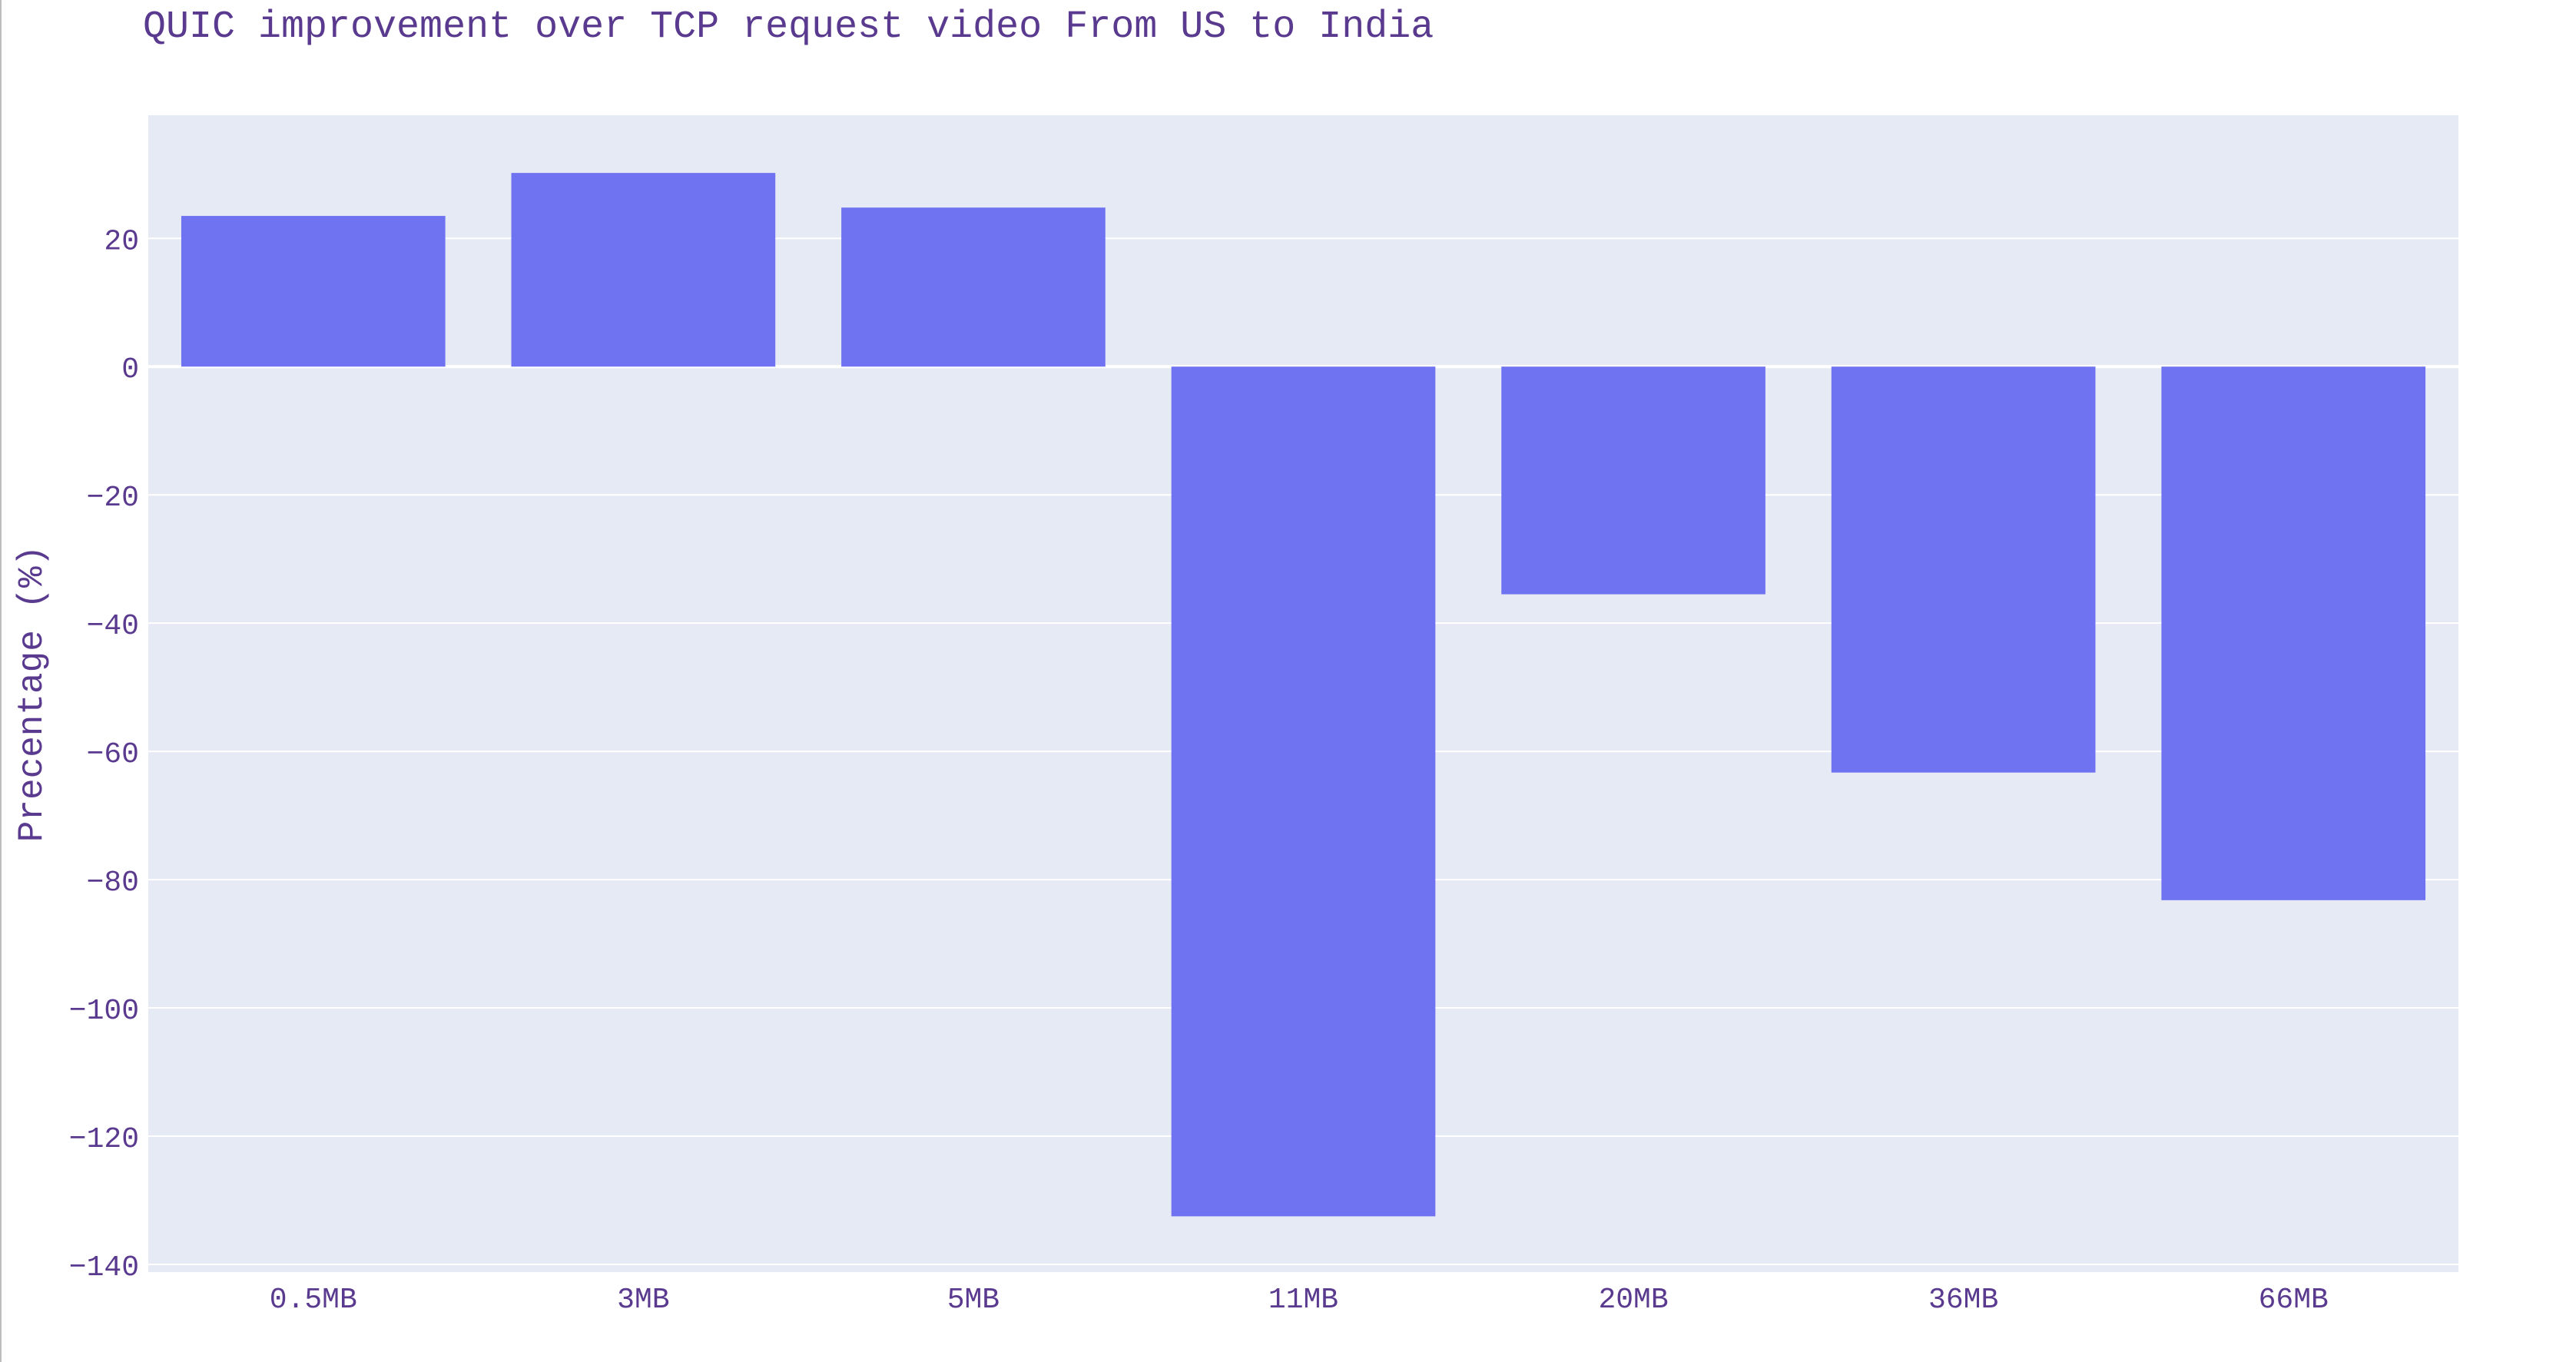 This screenshot has height=1362, width=2576. What do you see at coordinates (1303, 792) in the screenshot?
I see `bar-11mb` at bounding box center [1303, 792].